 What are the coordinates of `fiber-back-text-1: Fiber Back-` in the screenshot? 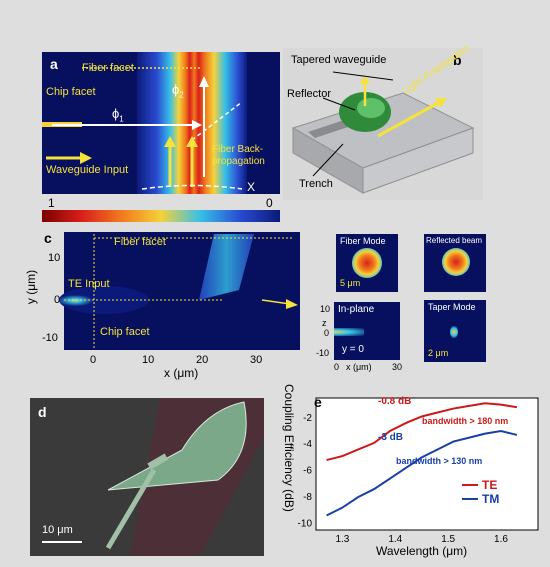 It's located at (238, 149).